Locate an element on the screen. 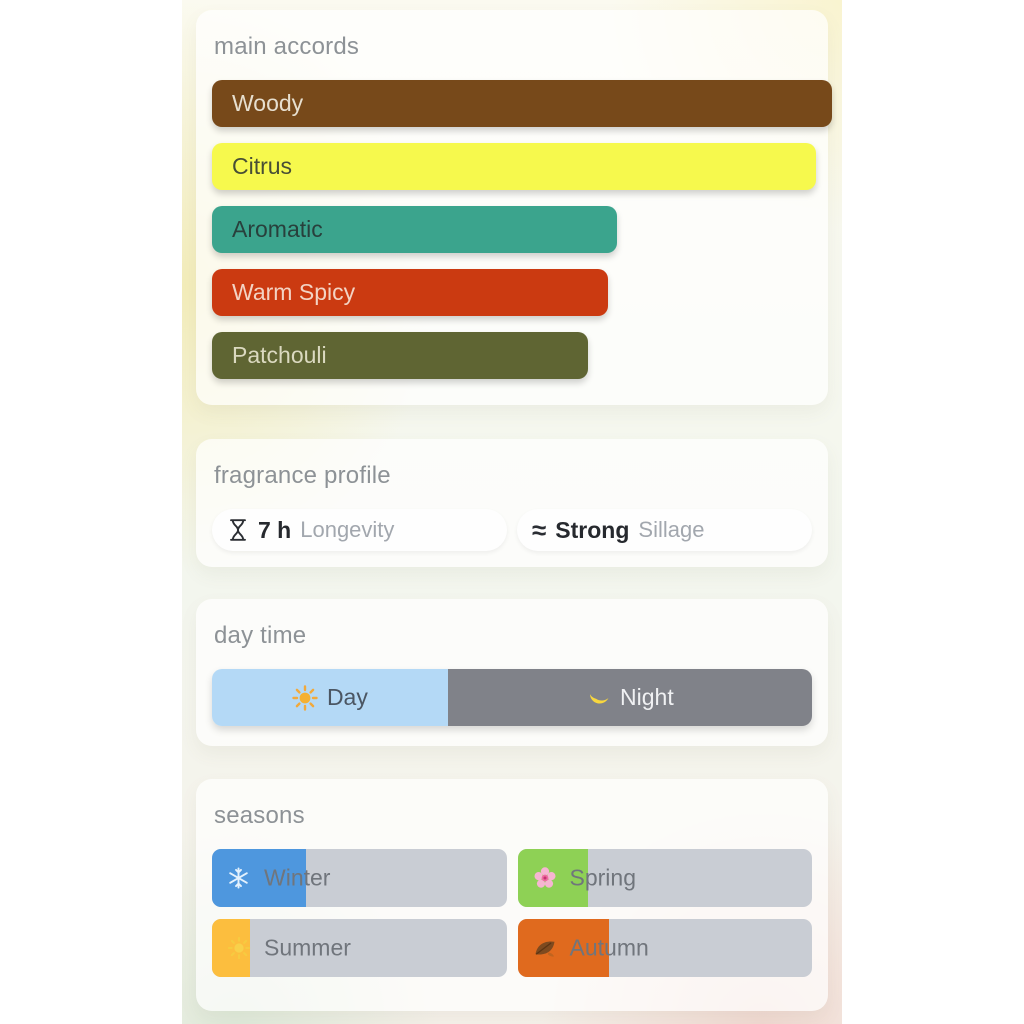  day-segment: Day is located at coordinates (330, 697).